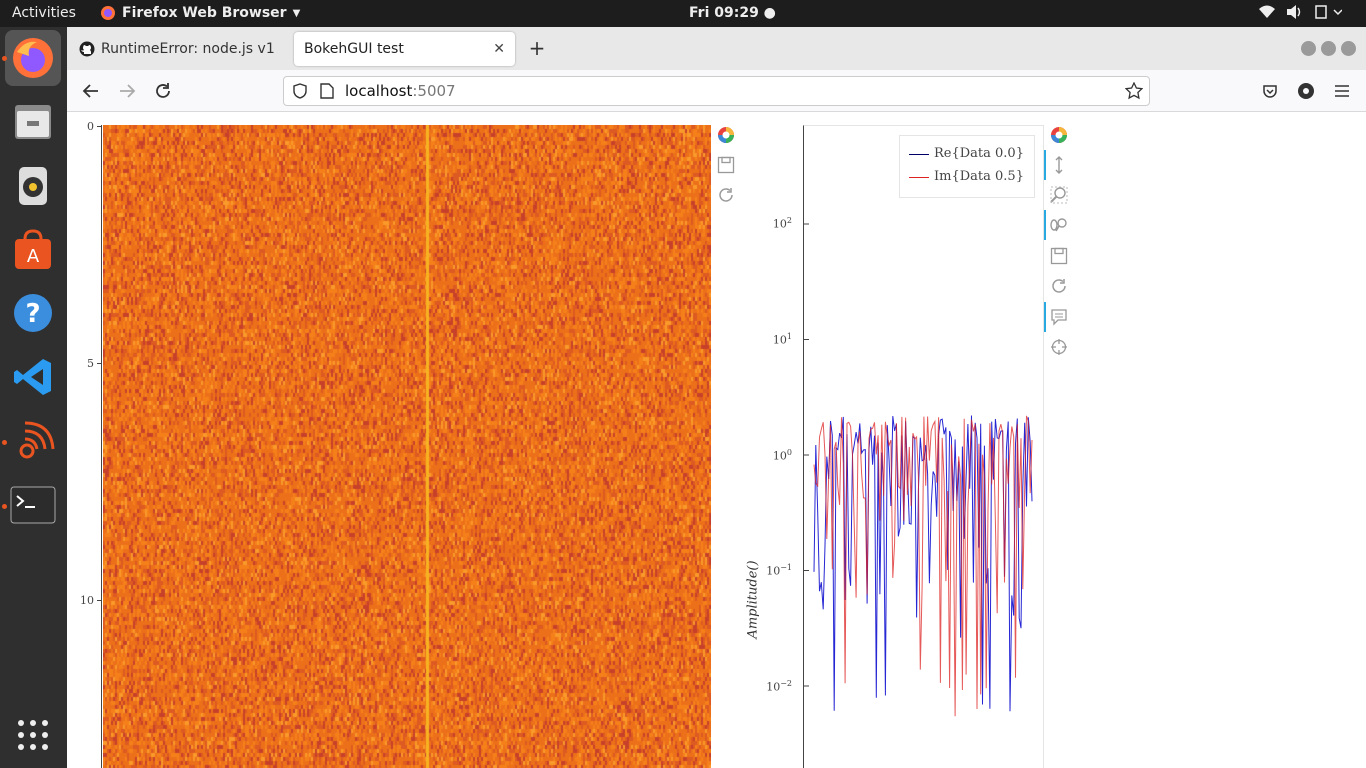 This screenshot has width=1366, height=768. I want to click on url-bar: localhost:5007, so click(716, 91).